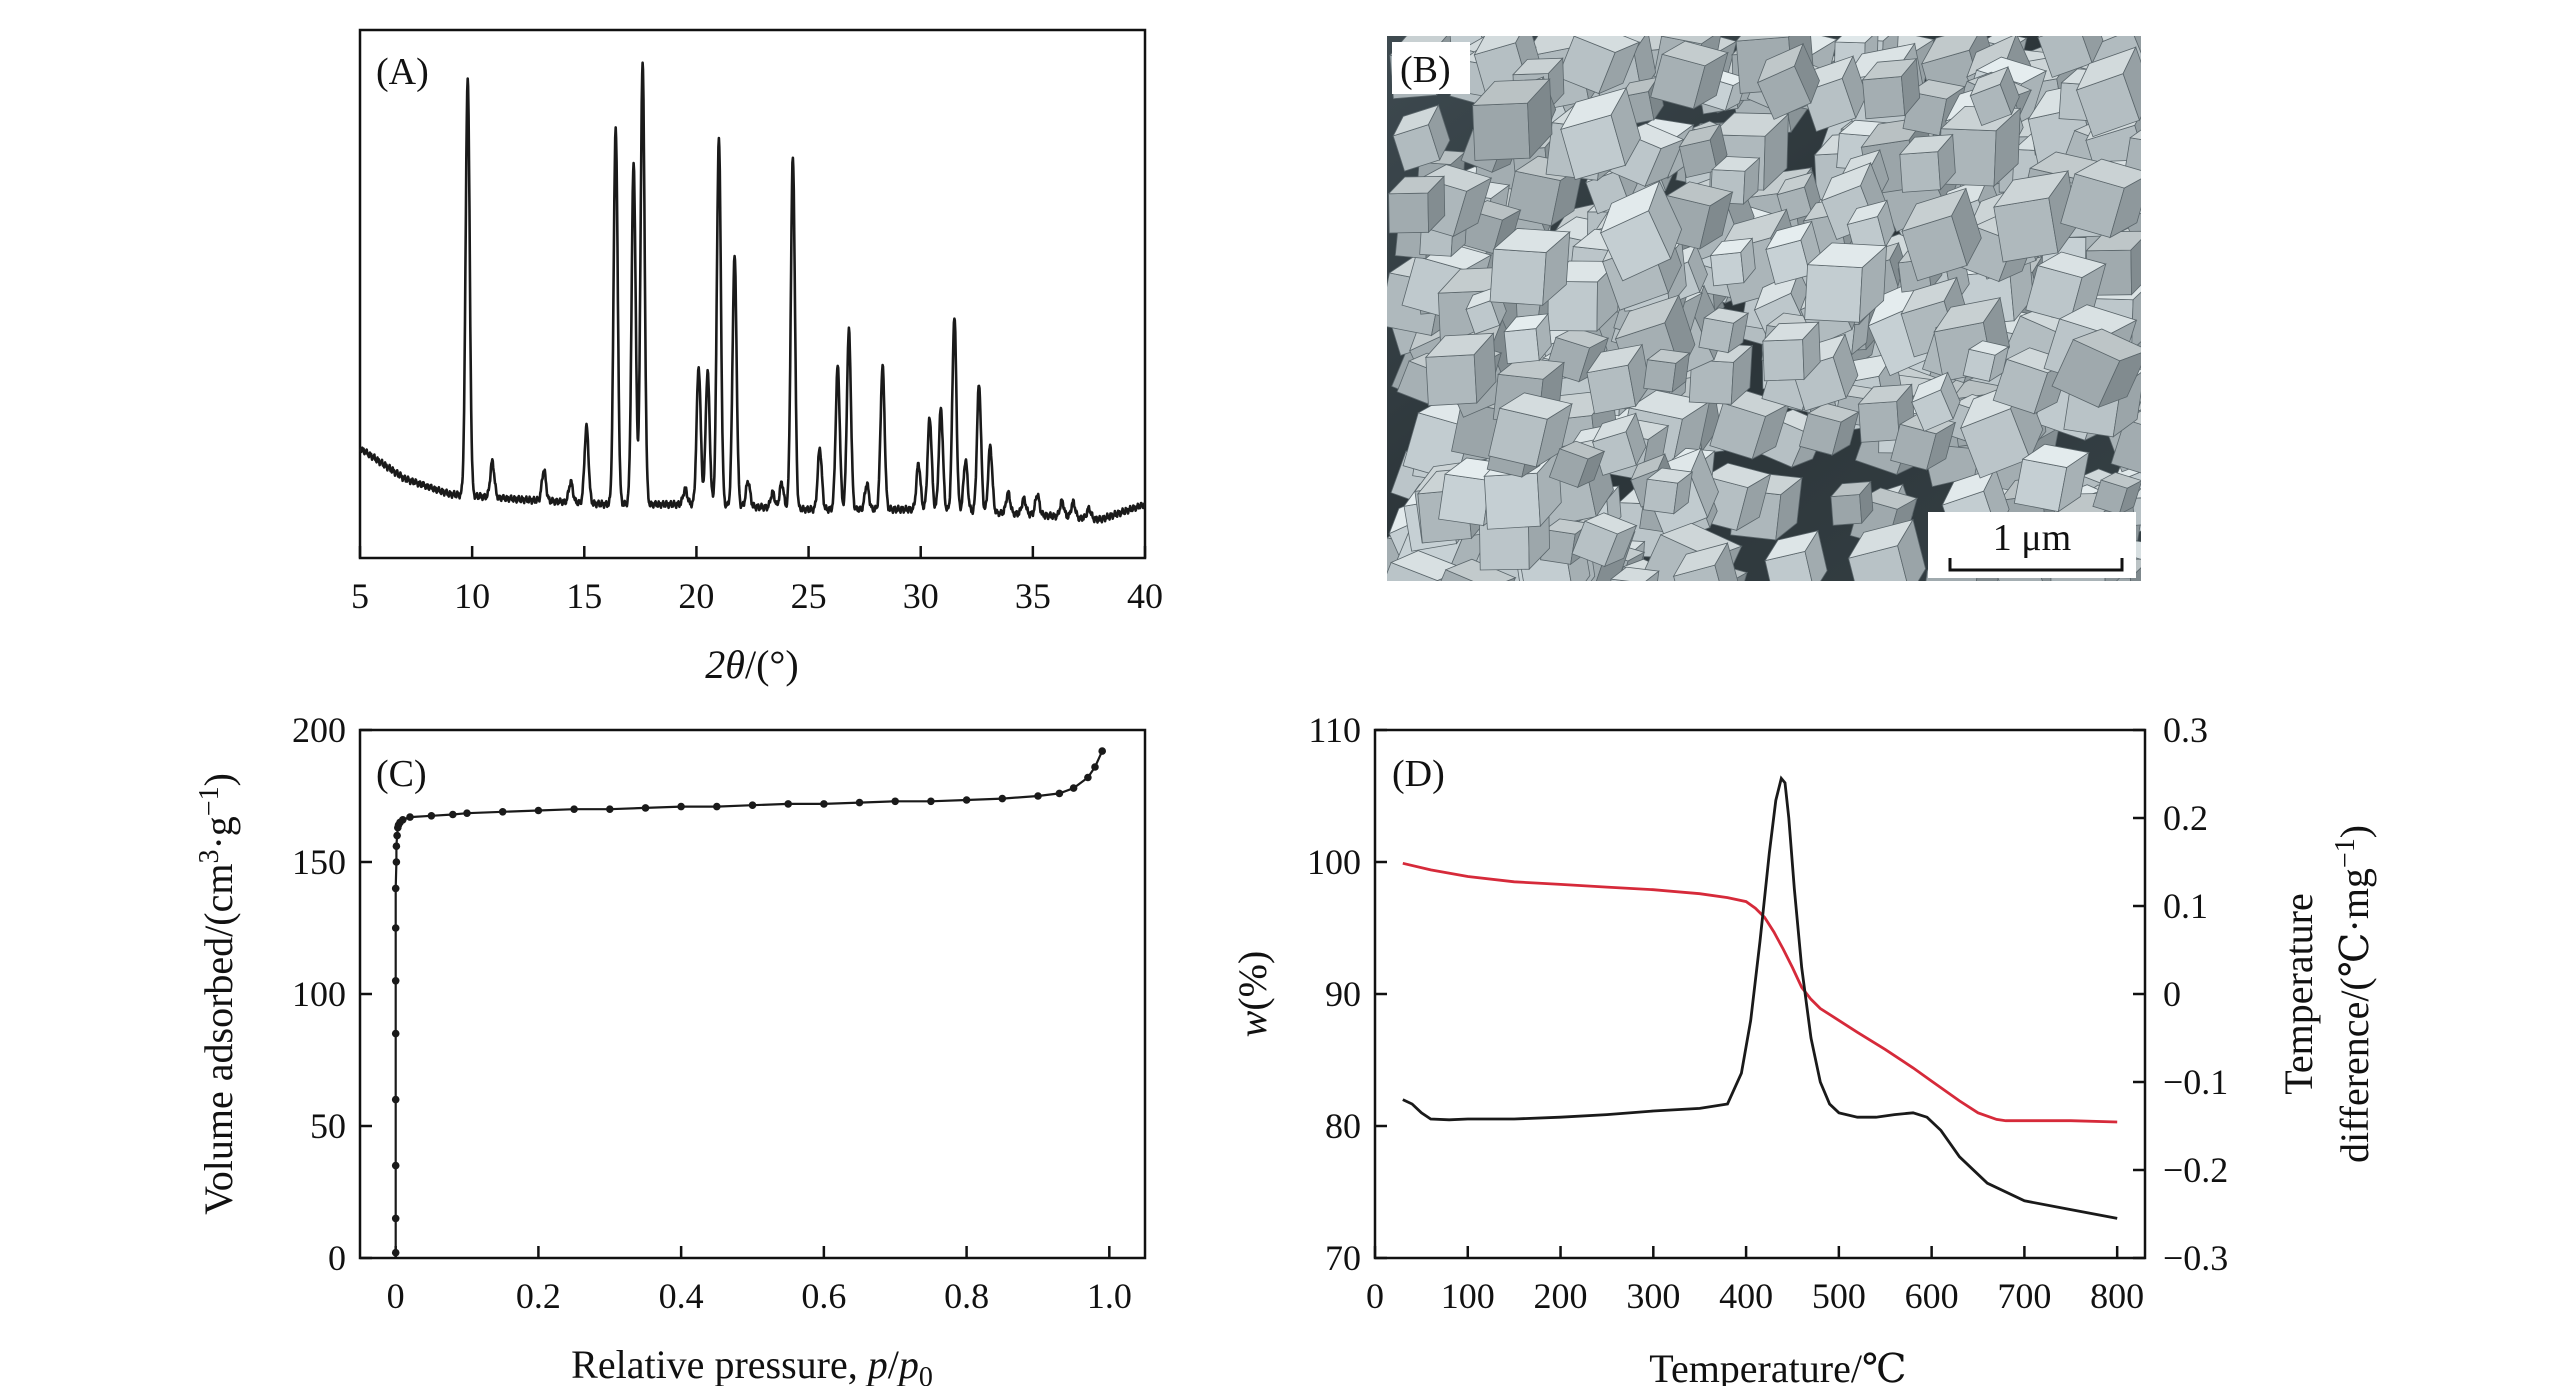 This screenshot has width=2567, height=1386. What do you see at coordinates (1431, 68) in the screenshot?
I see `panel-b-label-box` at bounding box center [1431, 68].